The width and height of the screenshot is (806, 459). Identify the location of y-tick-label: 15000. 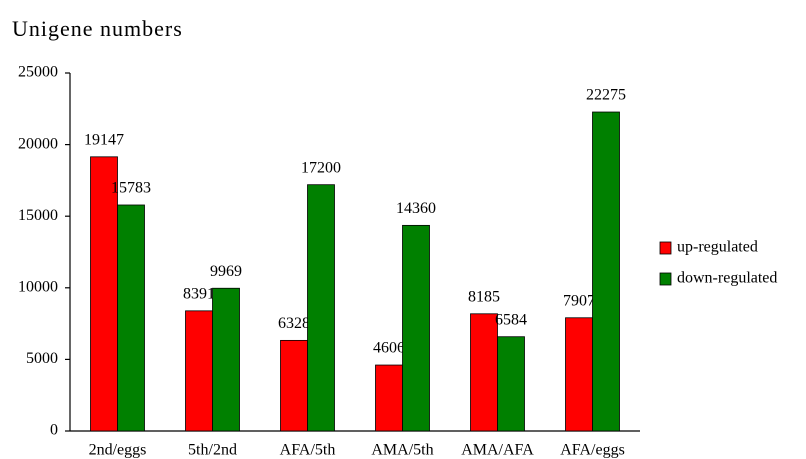
(38, 215).